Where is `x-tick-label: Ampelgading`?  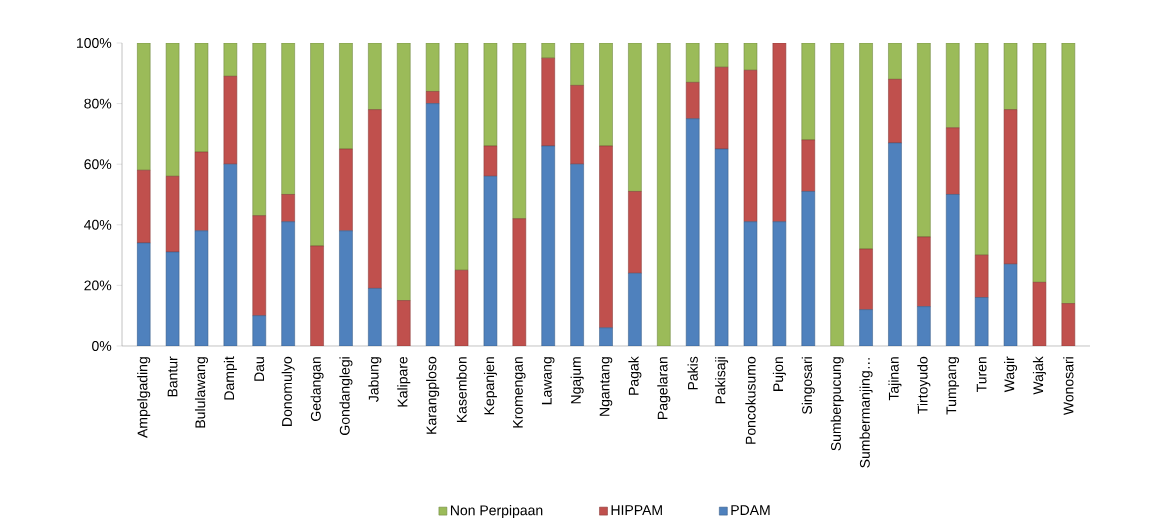
x-tick-label: Ampelgading is located at coordinates (144, 397).